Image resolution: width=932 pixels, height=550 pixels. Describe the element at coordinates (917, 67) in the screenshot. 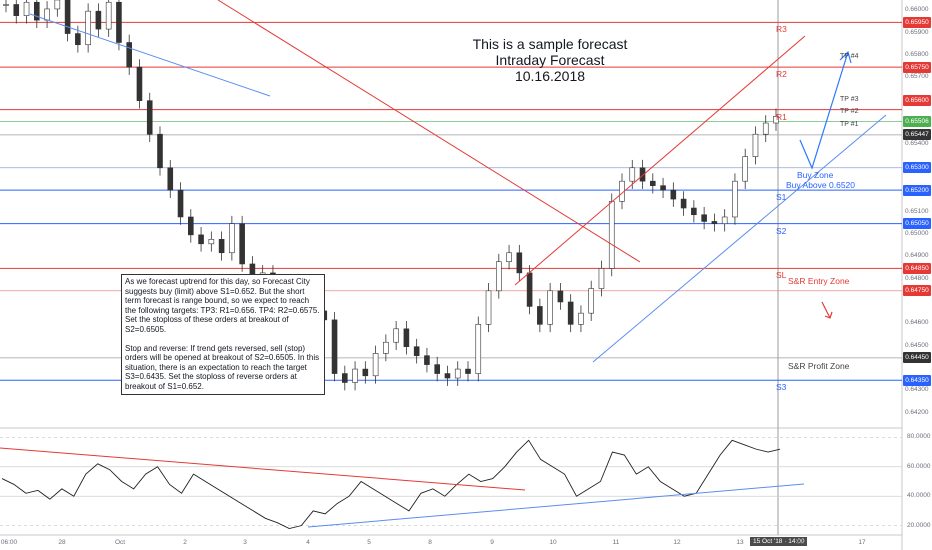

I see `price-badge: 0.65750` at that location.